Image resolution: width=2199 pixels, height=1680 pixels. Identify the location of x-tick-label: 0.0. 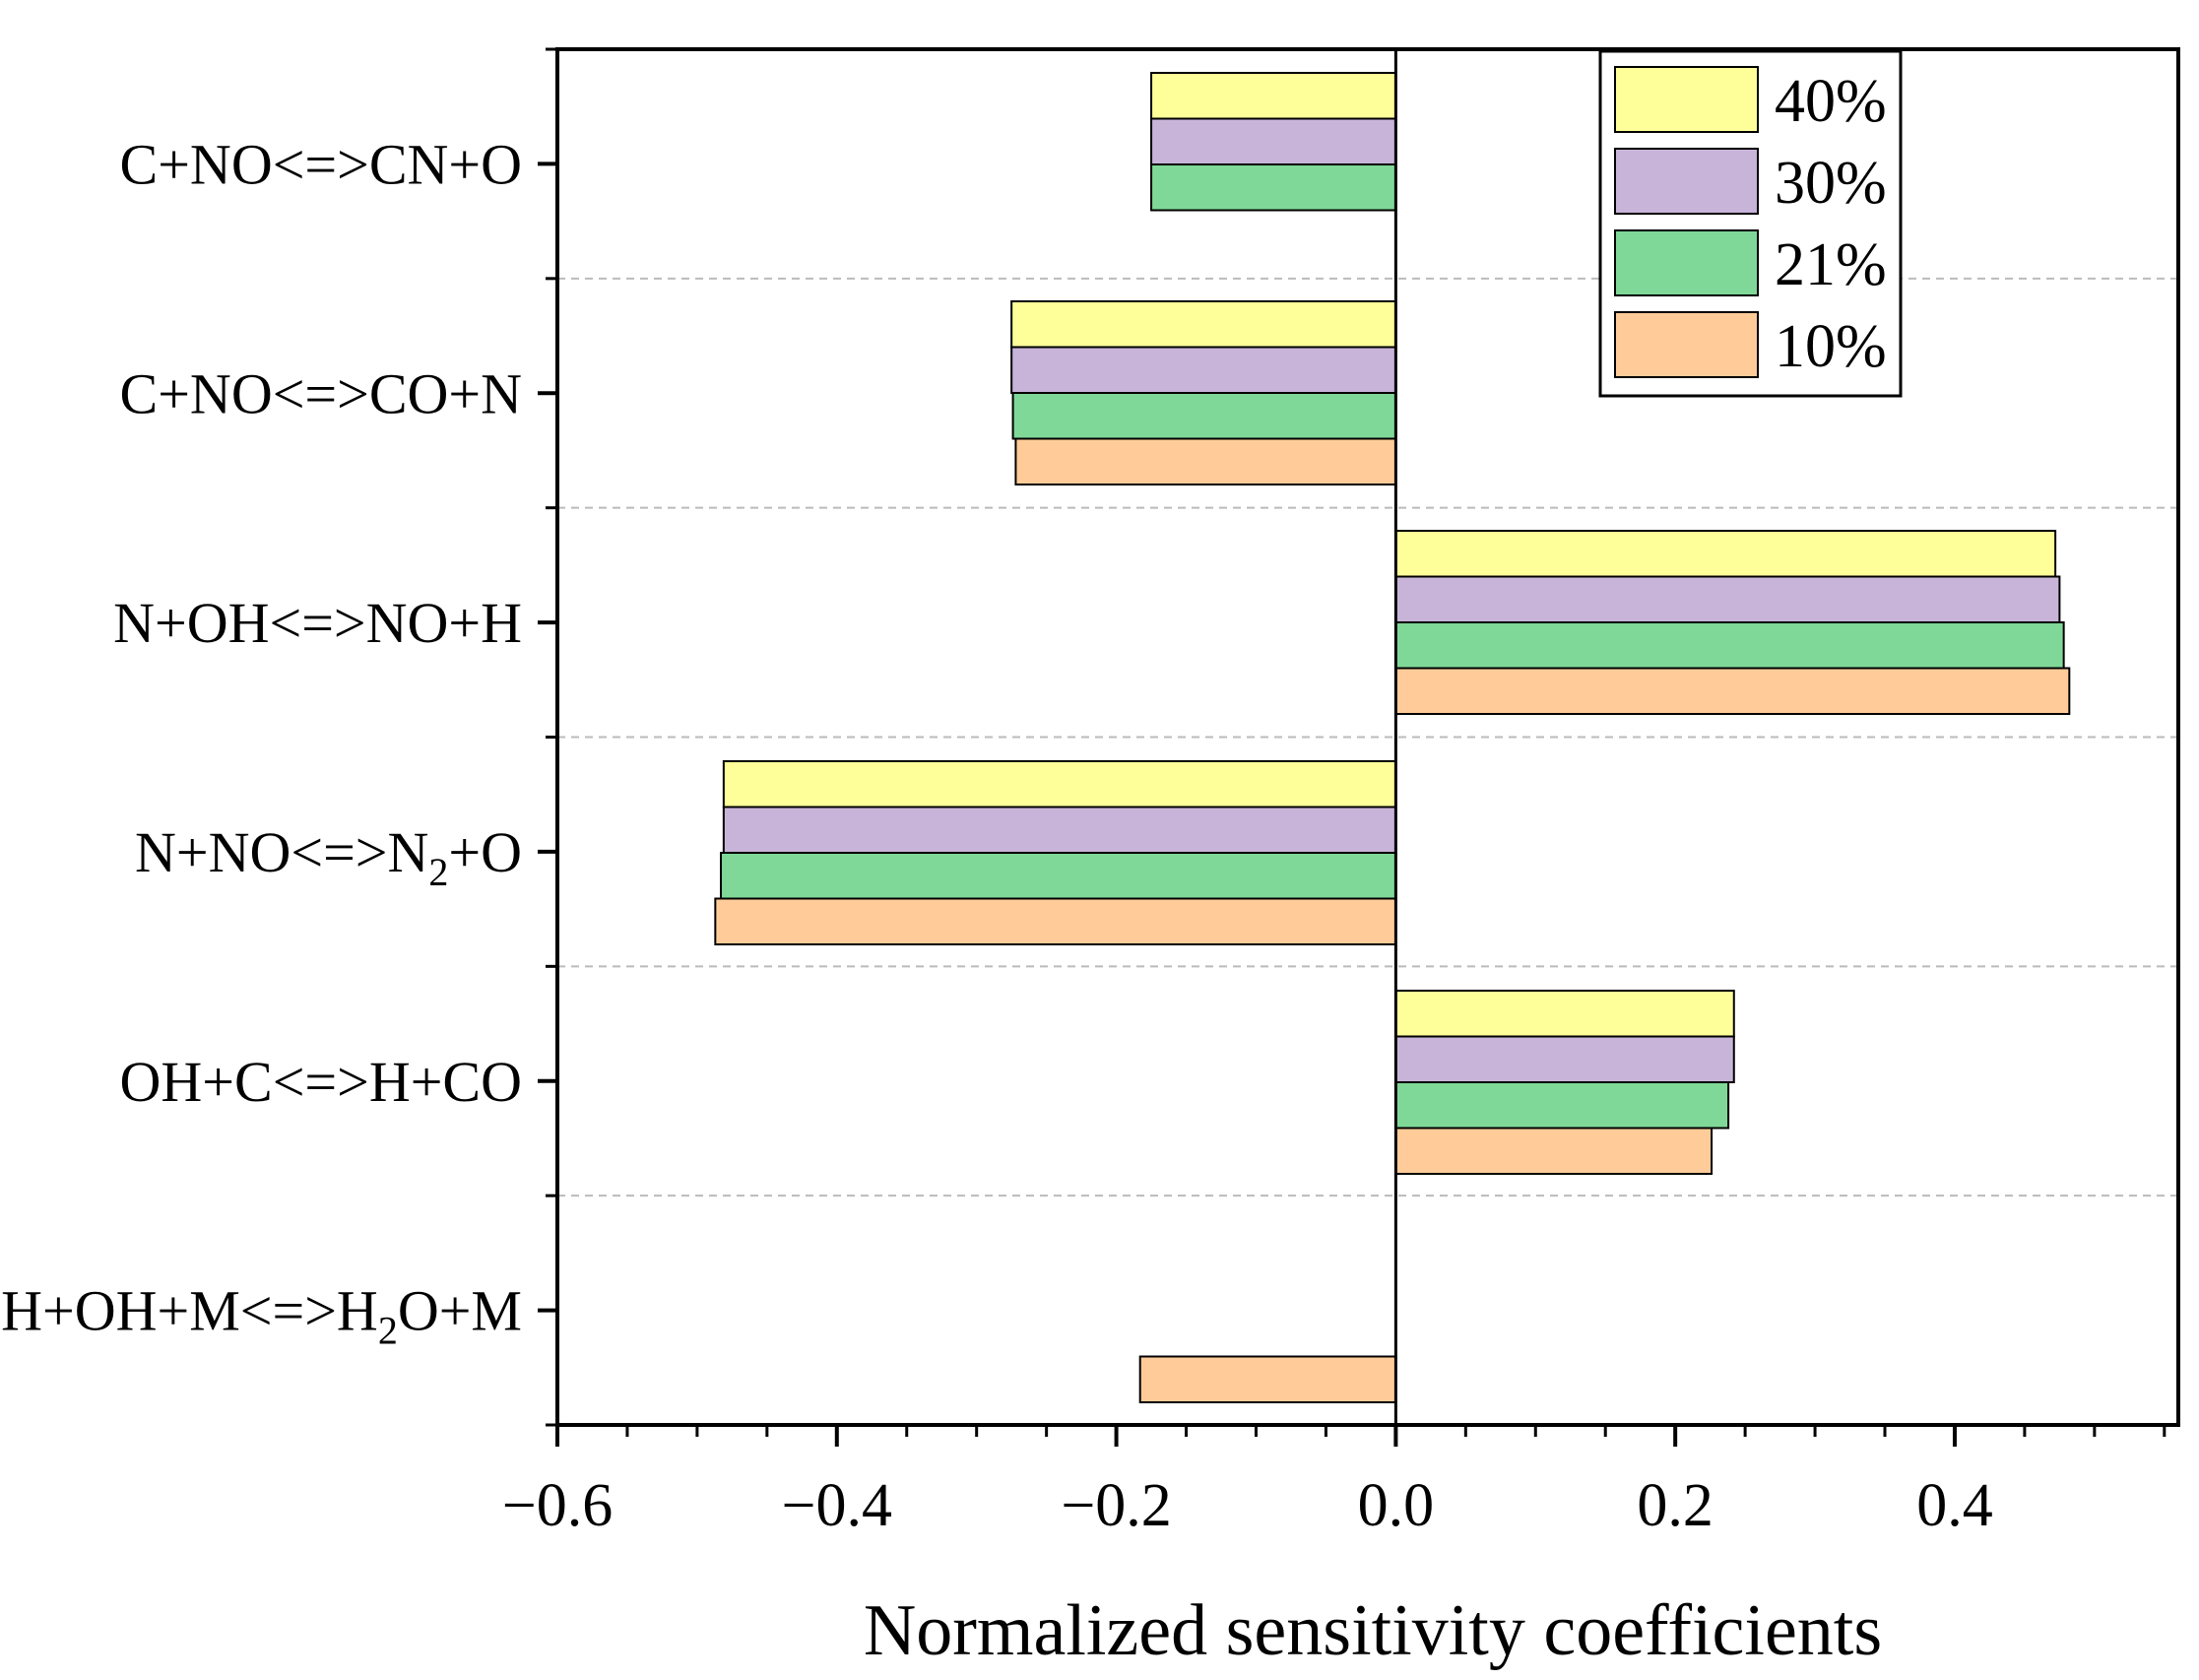
(1396, 1505).